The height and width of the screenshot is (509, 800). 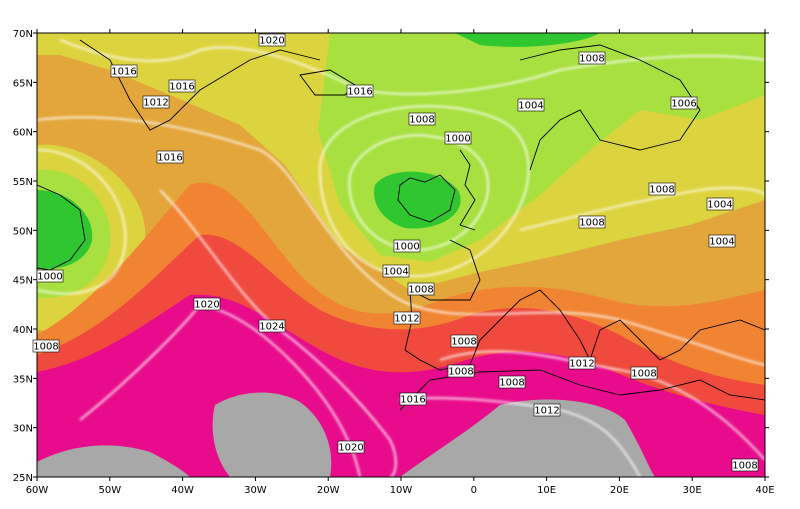 I want to click on lon-label: 40E, so click(x=764, y=490).